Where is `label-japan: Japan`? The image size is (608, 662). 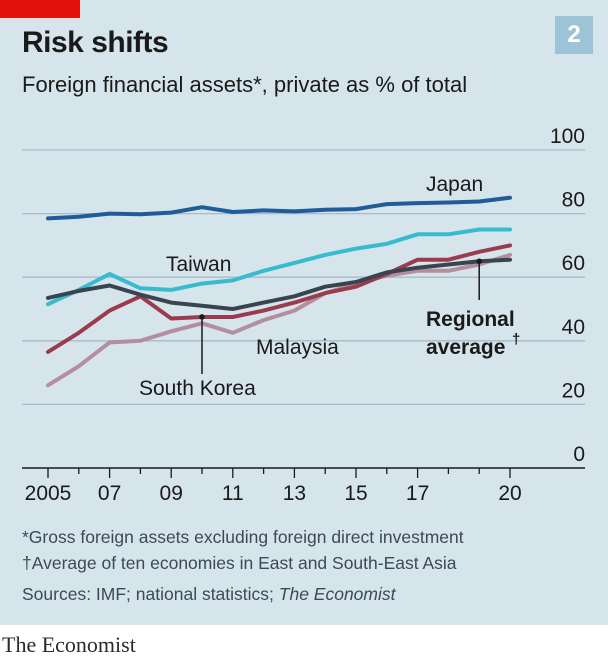 label-japan: Japan is located at coordinates (454, 184).